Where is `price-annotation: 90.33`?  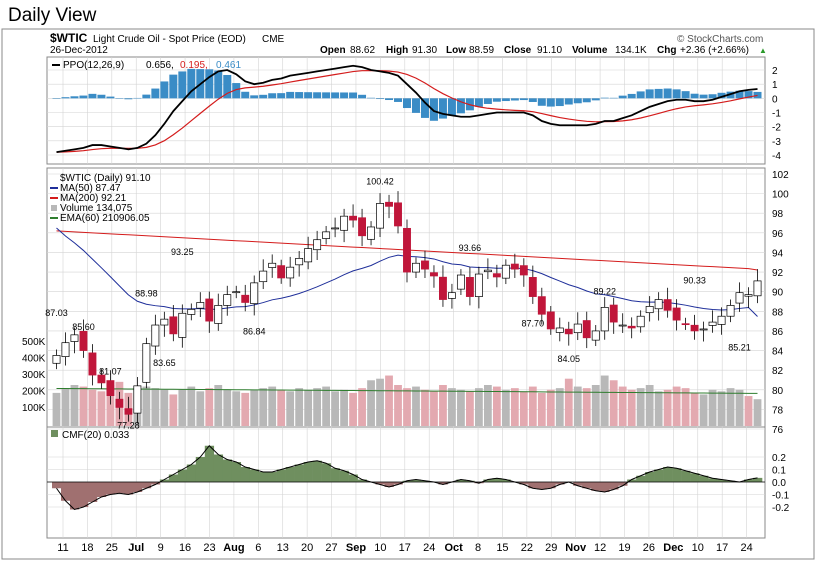
price-annotation: 90.33 is located at coordinates (694, 280).